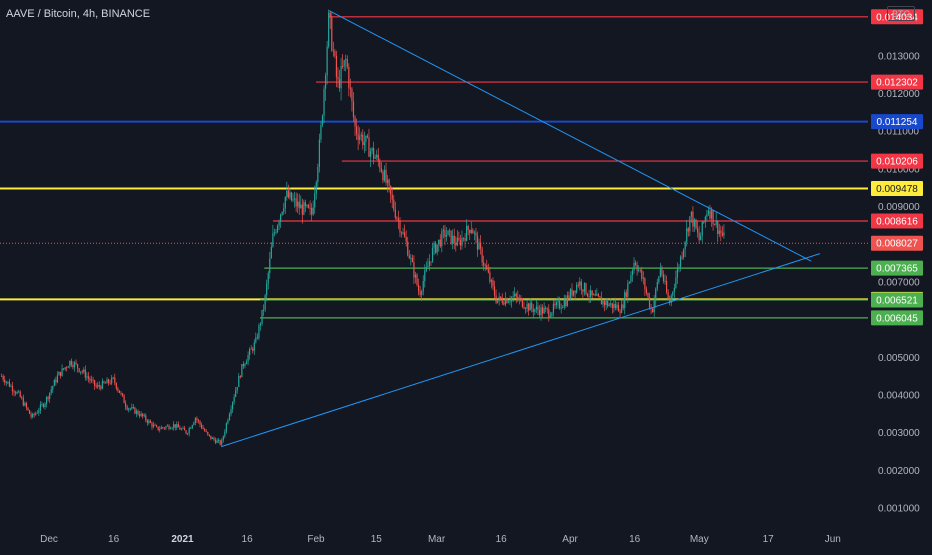 The height and width of the screenshot is (555, 932). I want to click on time-axis-bg, so click(466, 537).